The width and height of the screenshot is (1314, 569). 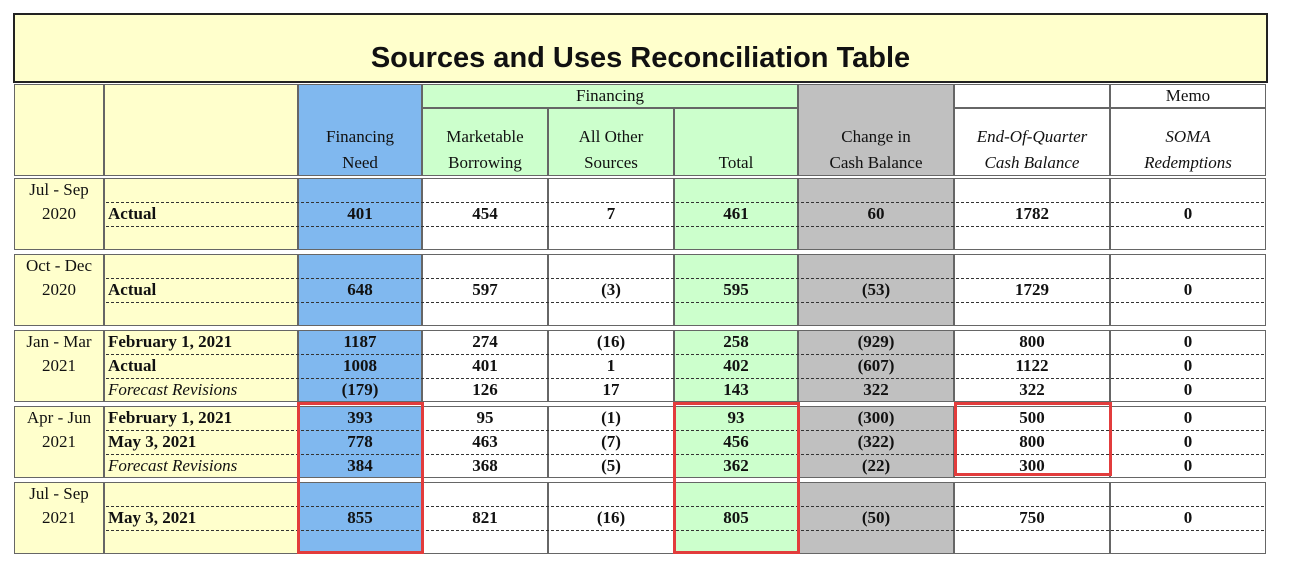 What do you see at coordinates (736, 517) in the screenshot?
I see `value: 805` at bounding box center [736, 517].